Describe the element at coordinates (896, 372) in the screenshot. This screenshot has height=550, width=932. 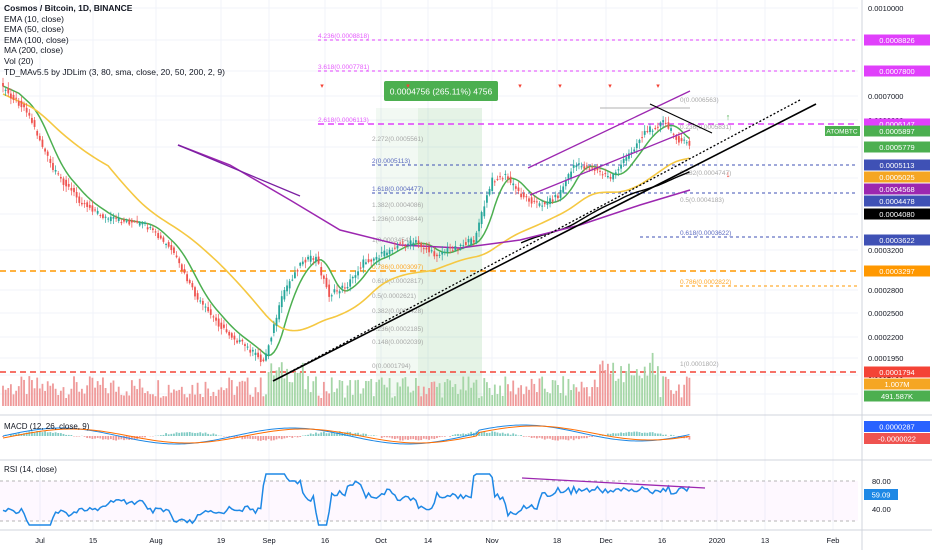
I see `price-label: 0.0001794` at that location.